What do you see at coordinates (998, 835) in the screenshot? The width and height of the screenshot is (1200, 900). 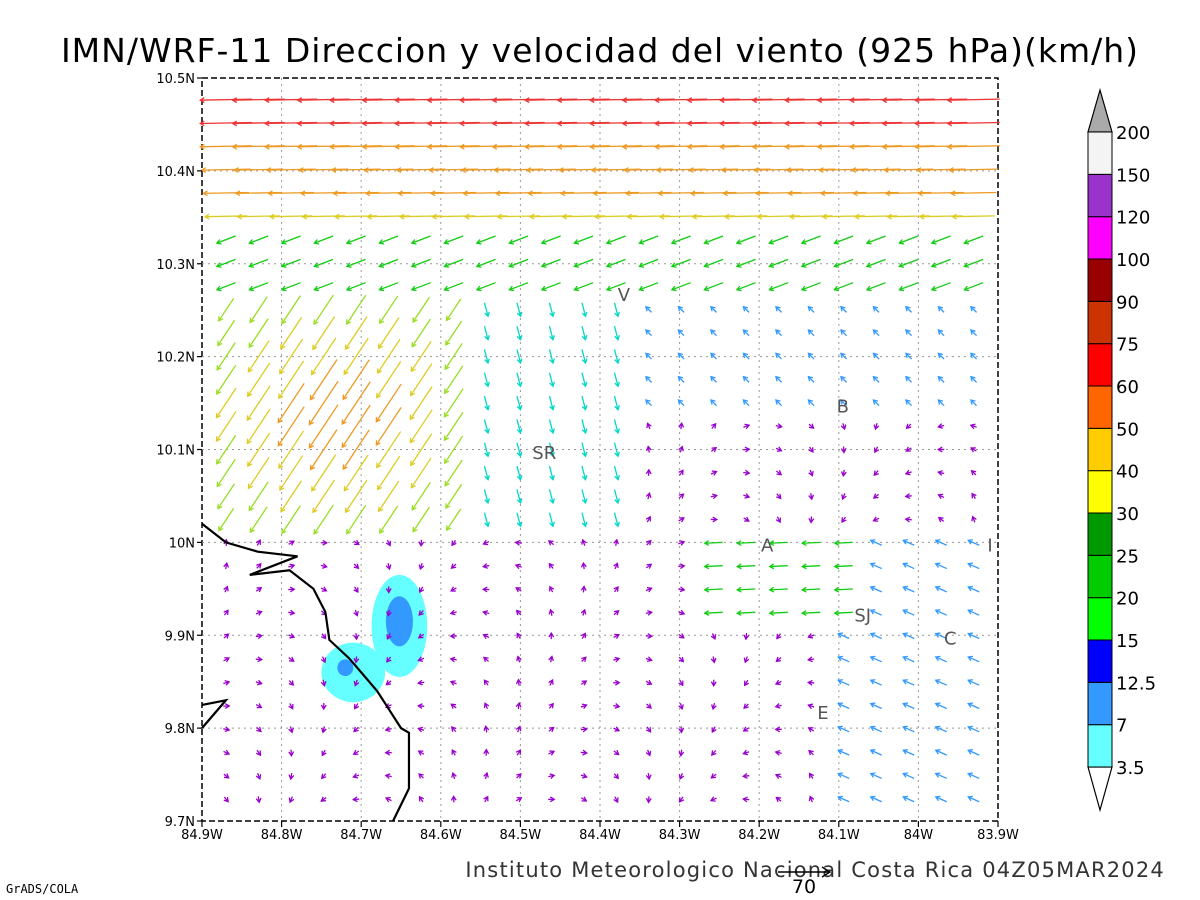 I see `lon-tick-label: 83.9W` at bounding box center [998, 835].